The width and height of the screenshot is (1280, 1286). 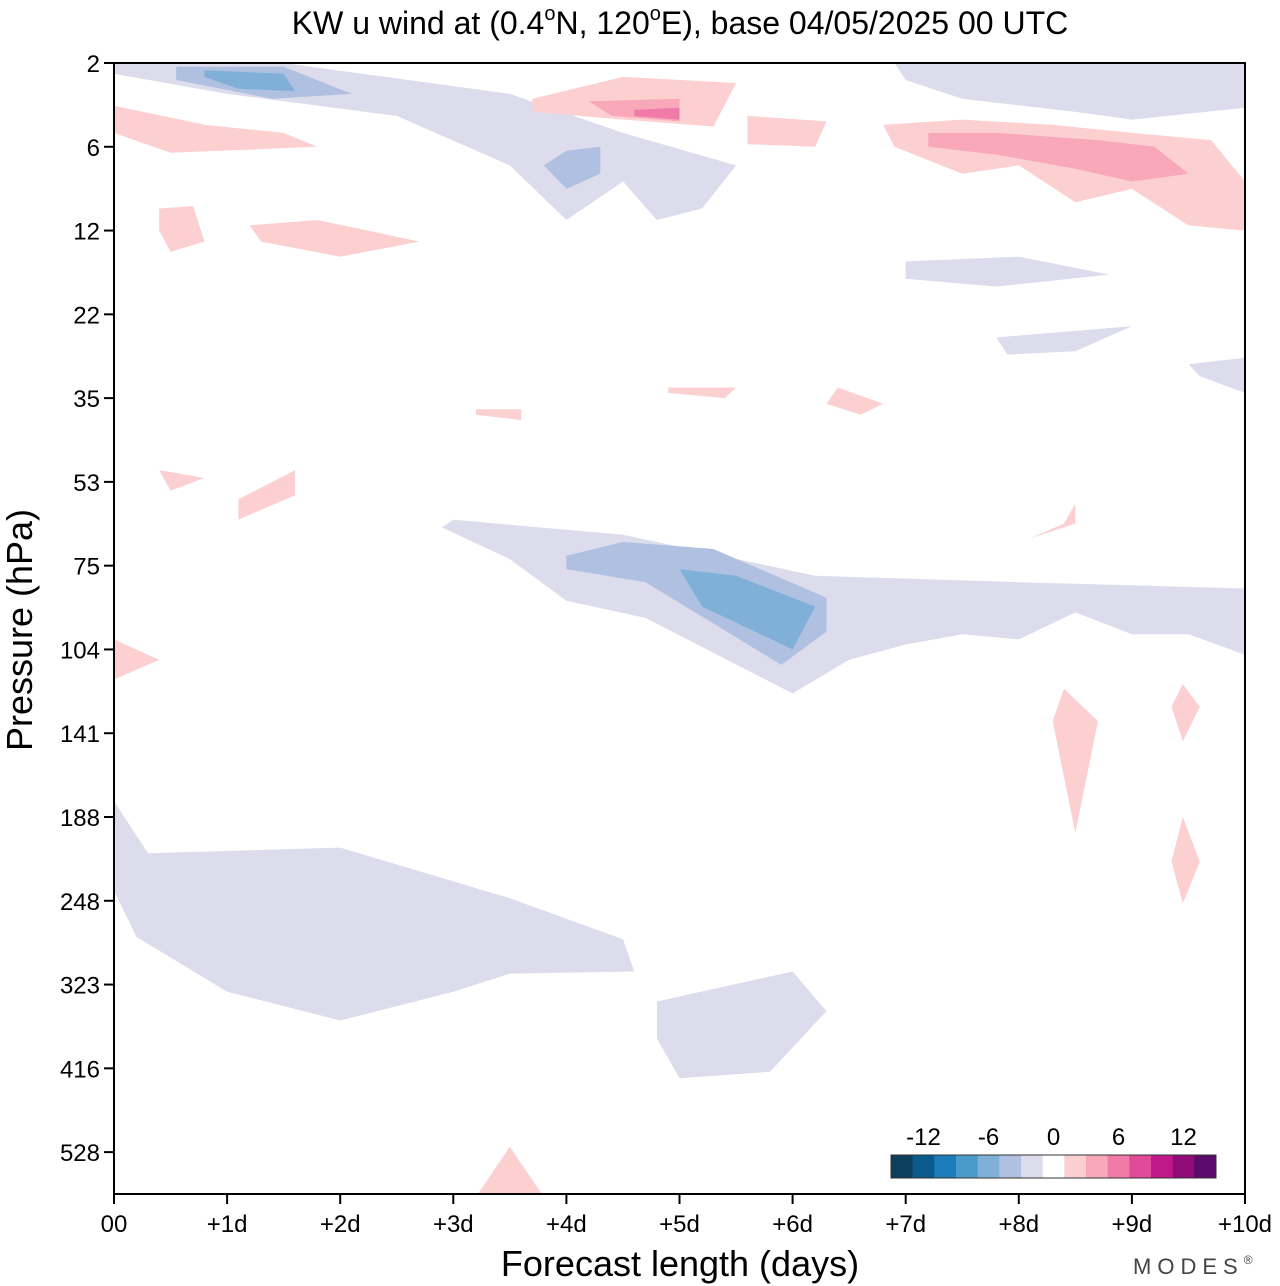 What do you see at coordinates (80, 1153) in the screenshot?
I see `y-tick-label: 528` at bounding box center [80, 1153].